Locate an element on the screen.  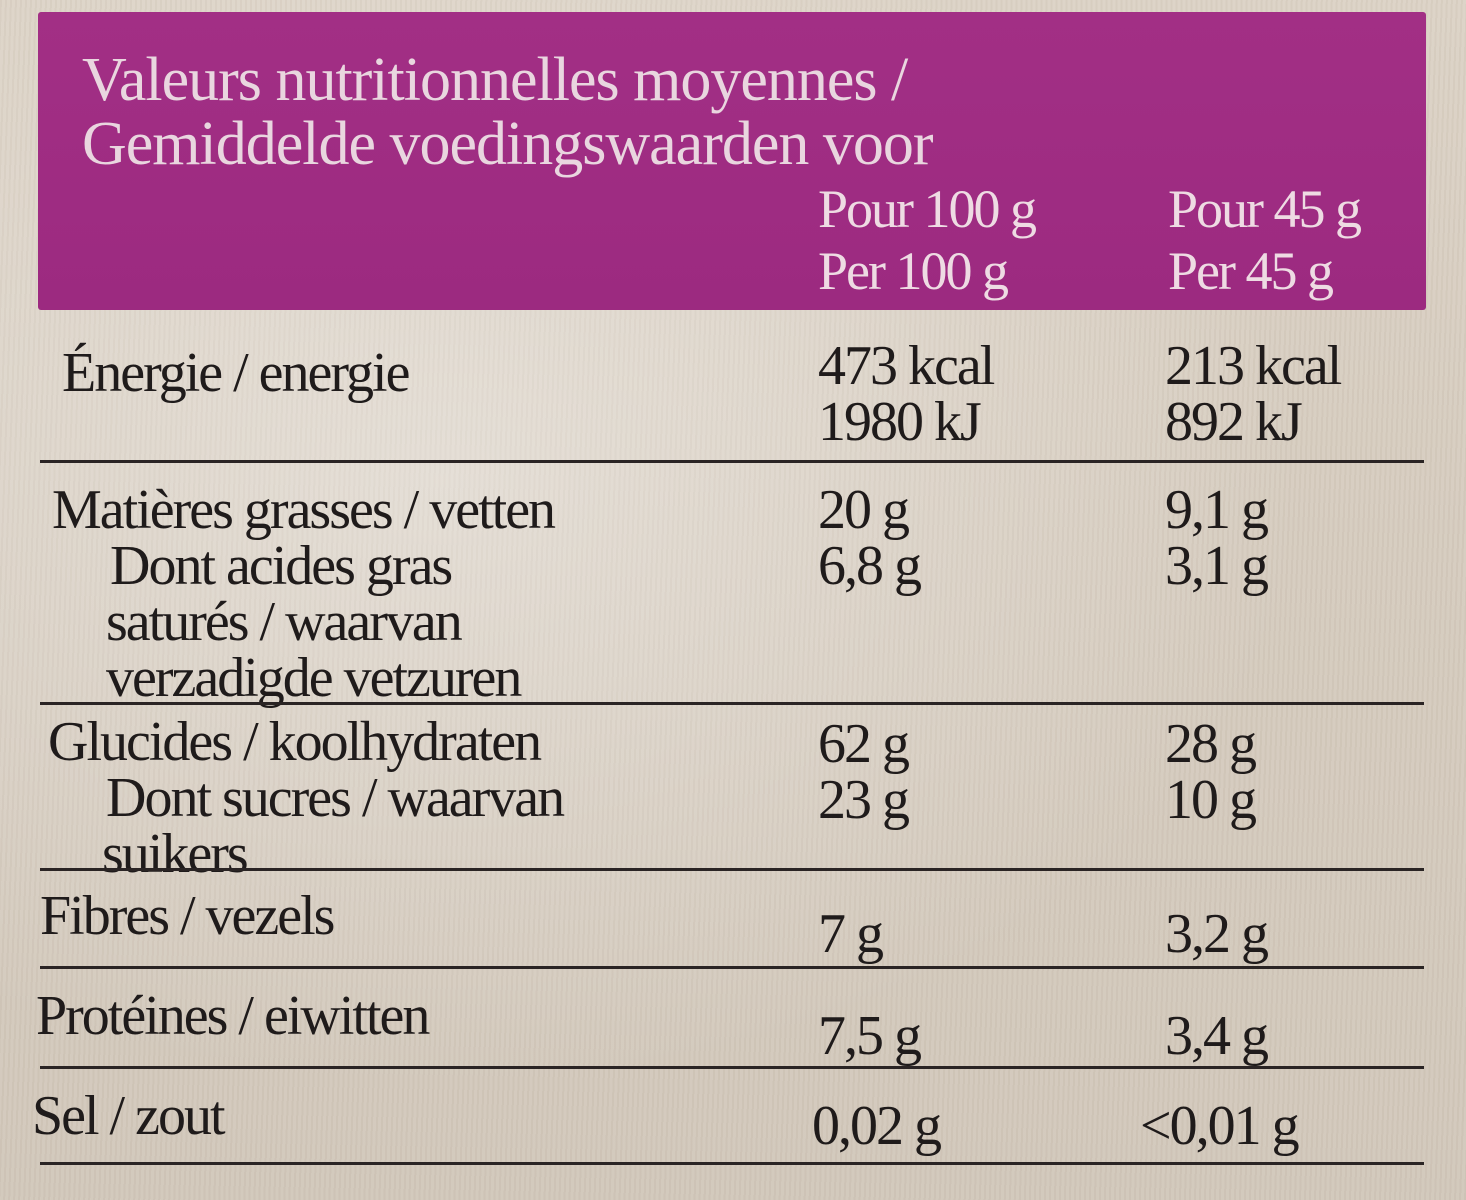
row-label-sugars: Dont sucres / waarvan is located at coordinates (335, 798).